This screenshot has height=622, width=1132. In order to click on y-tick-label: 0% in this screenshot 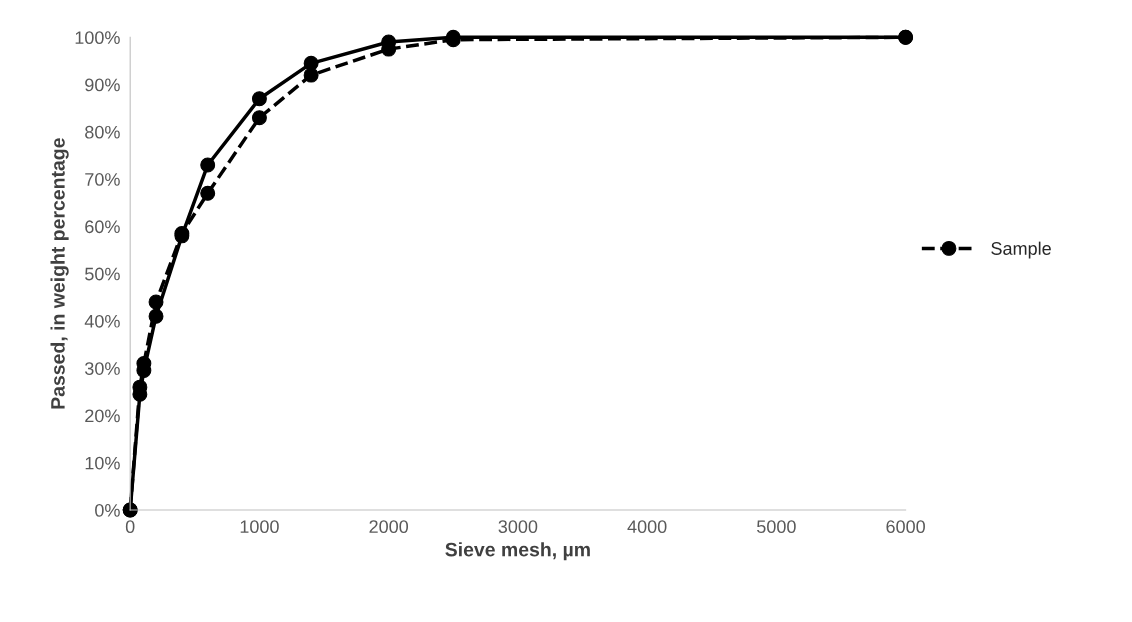, I will do `click(107, 510)`.